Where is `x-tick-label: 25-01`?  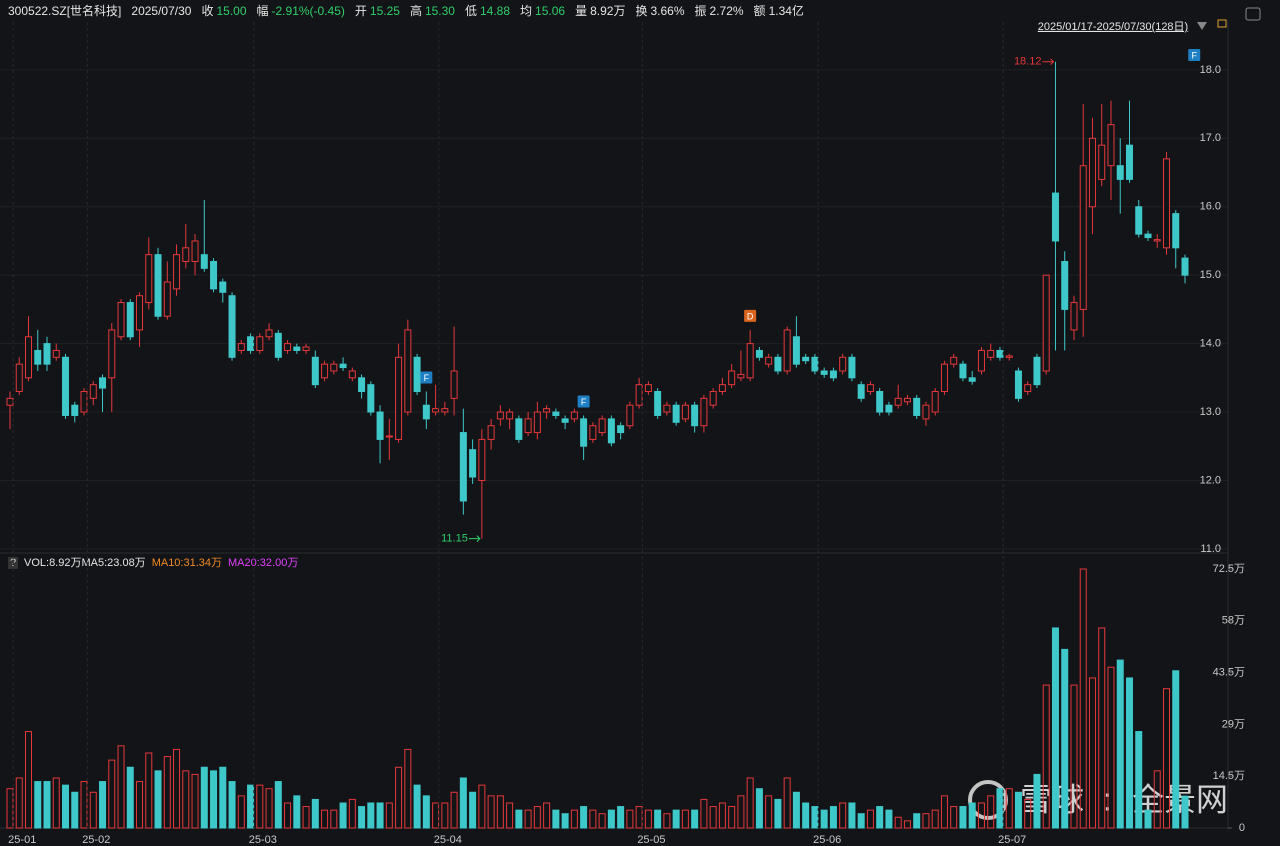
x-tick-label: 25-01 is located at coordinates (22, 840).